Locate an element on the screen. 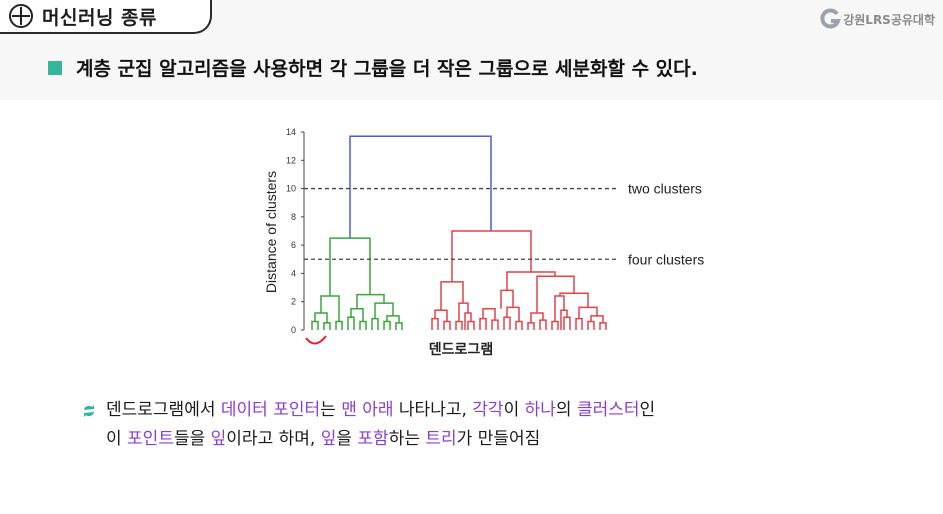 This screenshot has height=514, width=943. description-text: 들을 is located at coordinates (192, 439).